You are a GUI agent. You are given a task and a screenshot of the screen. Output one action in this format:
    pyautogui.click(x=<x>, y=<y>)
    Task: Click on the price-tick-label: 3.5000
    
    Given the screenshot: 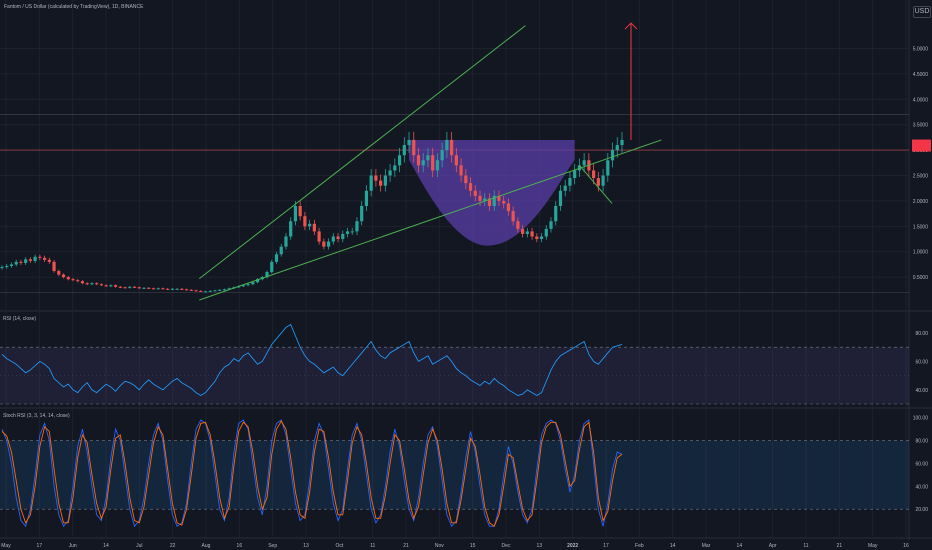 What is the action you would take?
    pyautogui.click(x=921, y=126)
    